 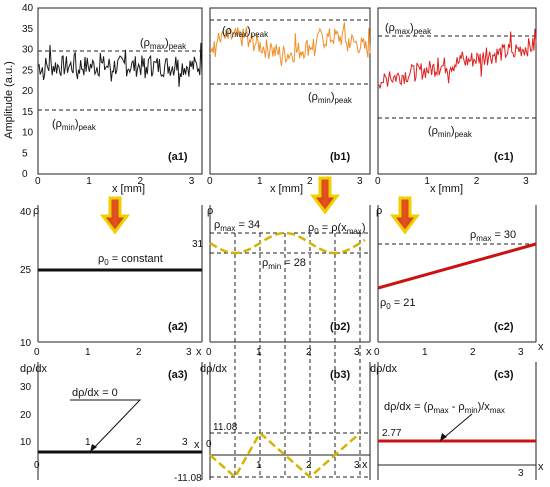 I want to click on b3-derivative-curve, so click(x=285, y=455).